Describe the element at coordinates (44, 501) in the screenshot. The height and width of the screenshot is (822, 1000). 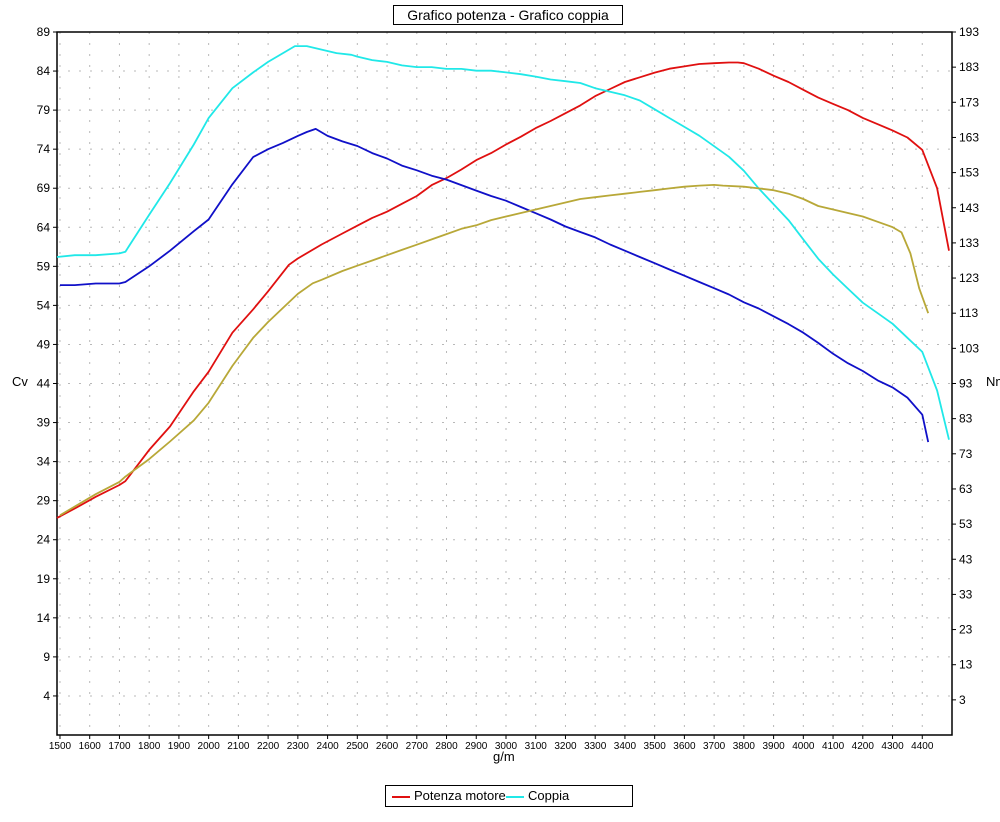
I see `left-tick-label: 29` at that location.